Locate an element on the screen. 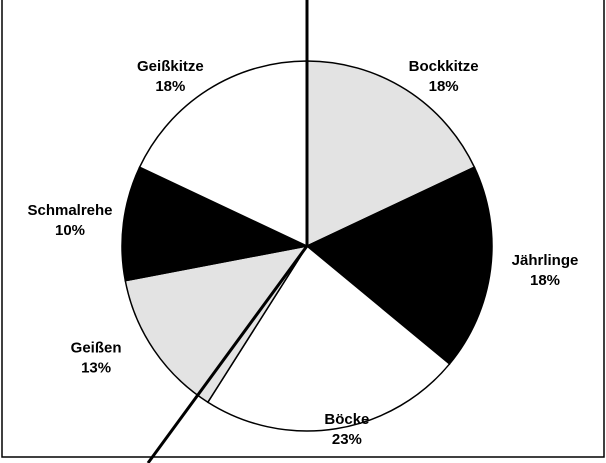 The image size is (606, 463). slice-label: Geißkitze is located at coordinates (170, 66).